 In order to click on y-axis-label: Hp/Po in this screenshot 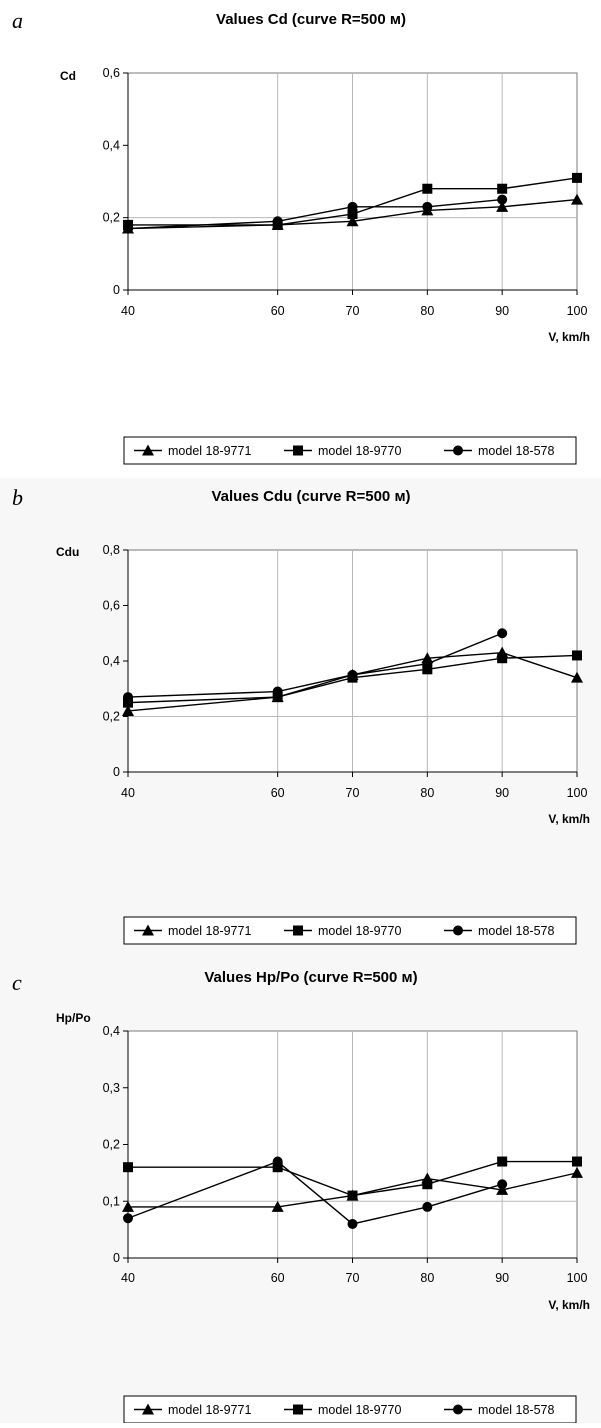, I will do `click(73, 1018)`.